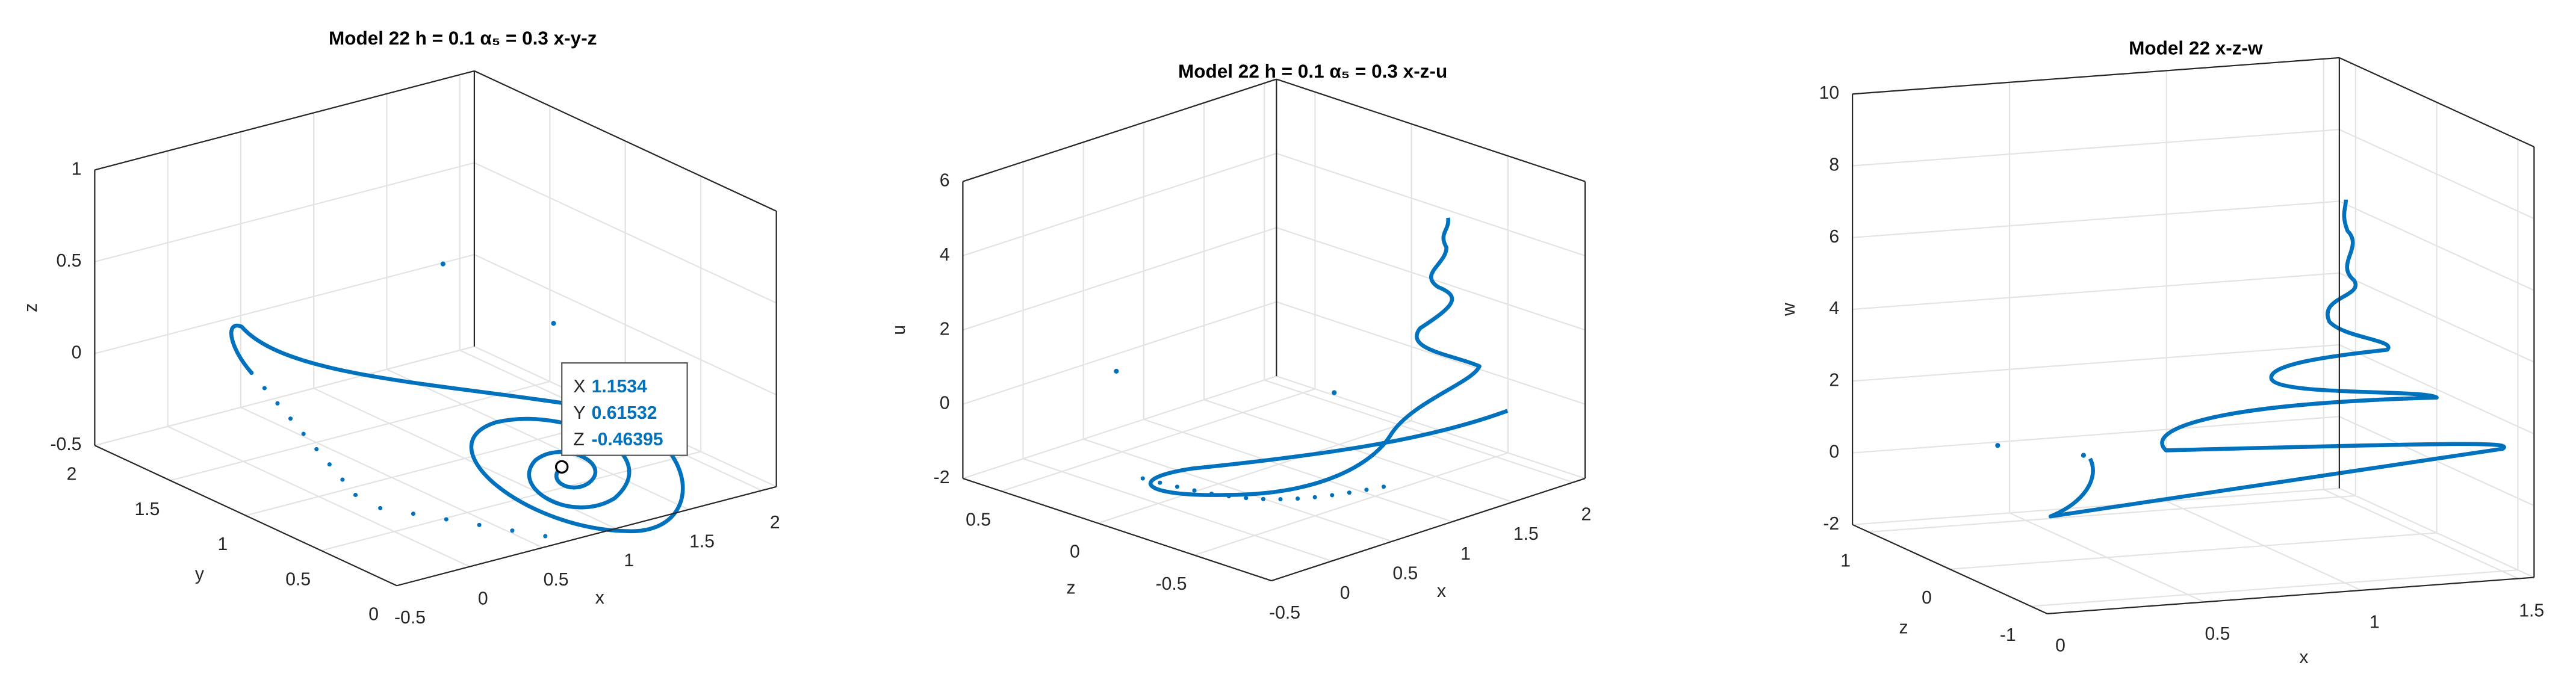 The image size is (2576, 683). I want to click on z-axis-label: z, so click(31, 307).